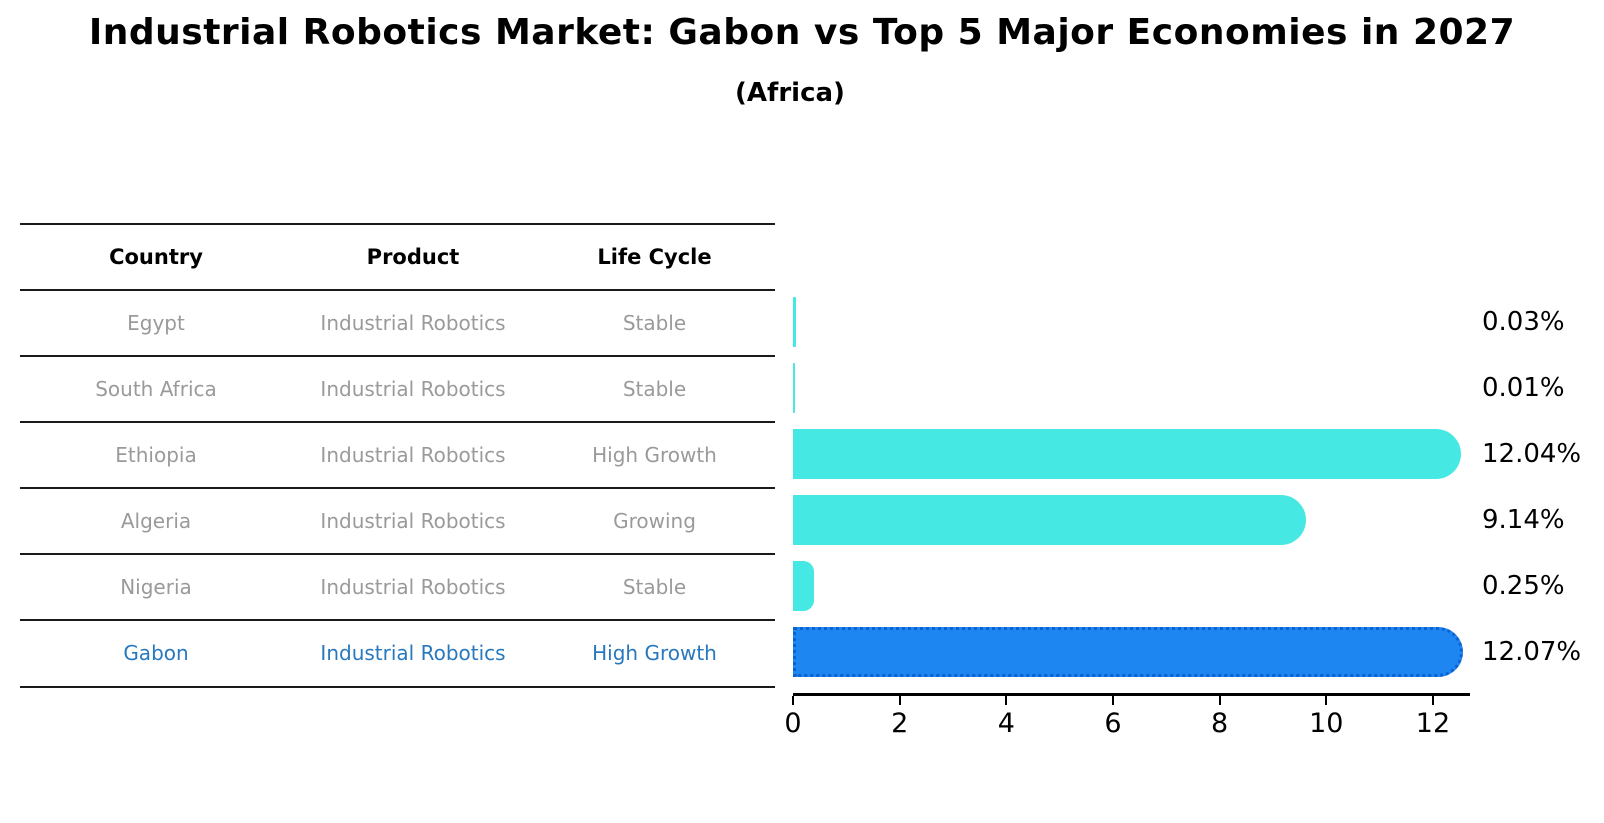  Describe the element at coordinates (156, 653) in the screenshot. I see `table-cell-country: Gabon` at that location.